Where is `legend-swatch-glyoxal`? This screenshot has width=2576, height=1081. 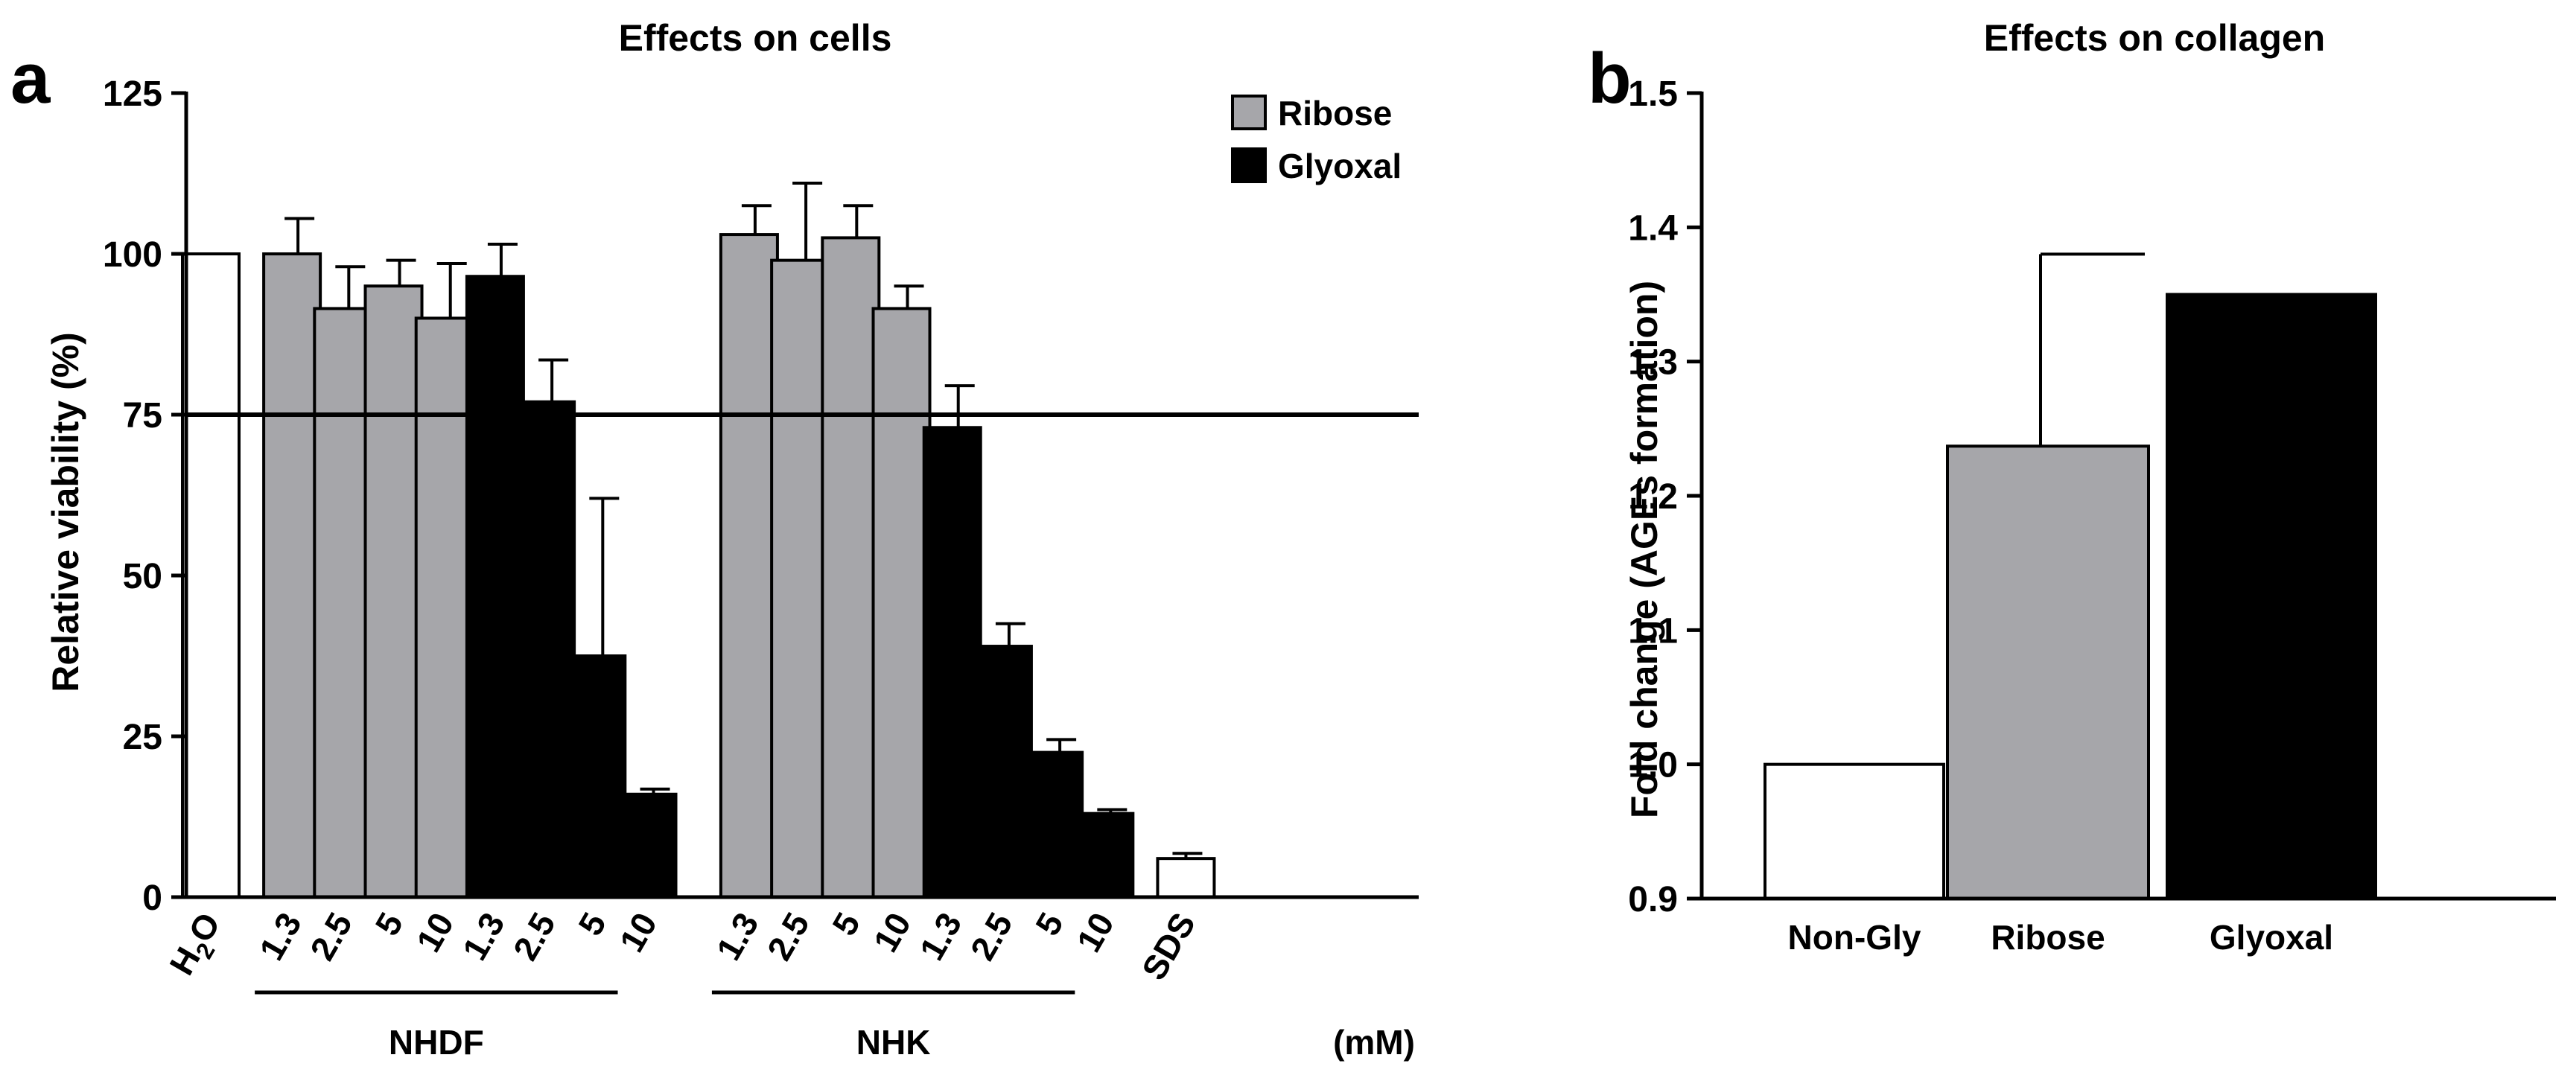 legend-swatch-glyoxal is located at coordinates (1249, 165).